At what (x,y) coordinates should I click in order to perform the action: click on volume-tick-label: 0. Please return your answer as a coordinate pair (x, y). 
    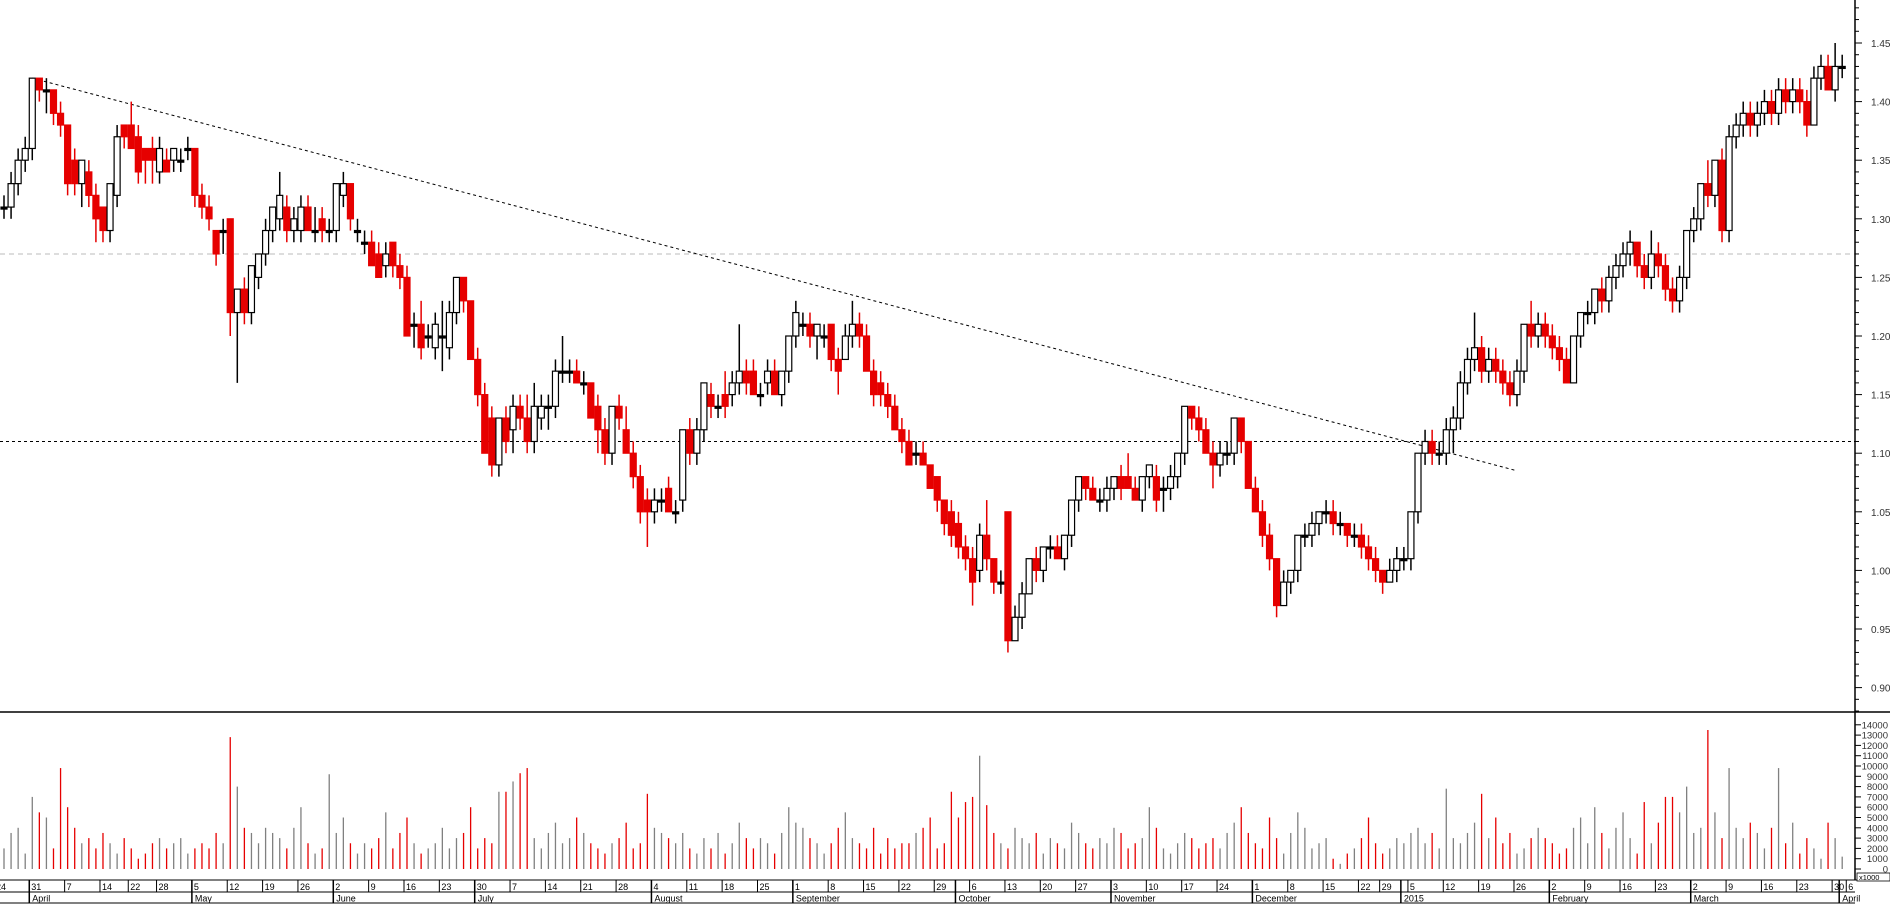
    Looking at the image, I should click on (1885, 870).